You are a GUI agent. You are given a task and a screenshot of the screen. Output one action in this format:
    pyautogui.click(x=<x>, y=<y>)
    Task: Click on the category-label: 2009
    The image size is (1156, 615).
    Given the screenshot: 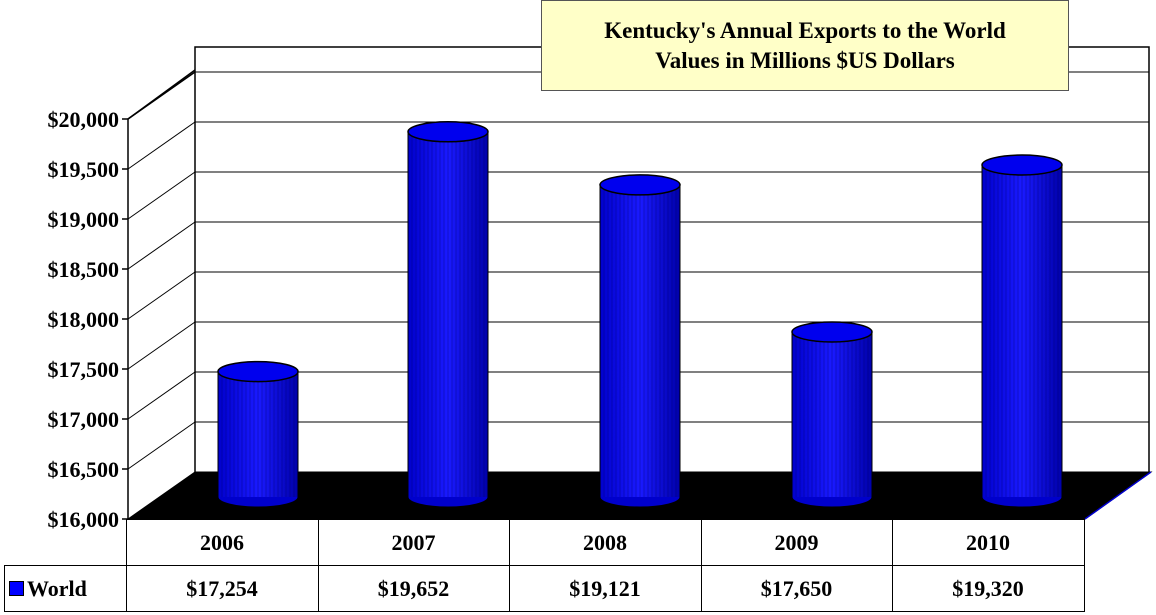 What is the action you would take?
    pyautogui.click(x=796, y=542)
    